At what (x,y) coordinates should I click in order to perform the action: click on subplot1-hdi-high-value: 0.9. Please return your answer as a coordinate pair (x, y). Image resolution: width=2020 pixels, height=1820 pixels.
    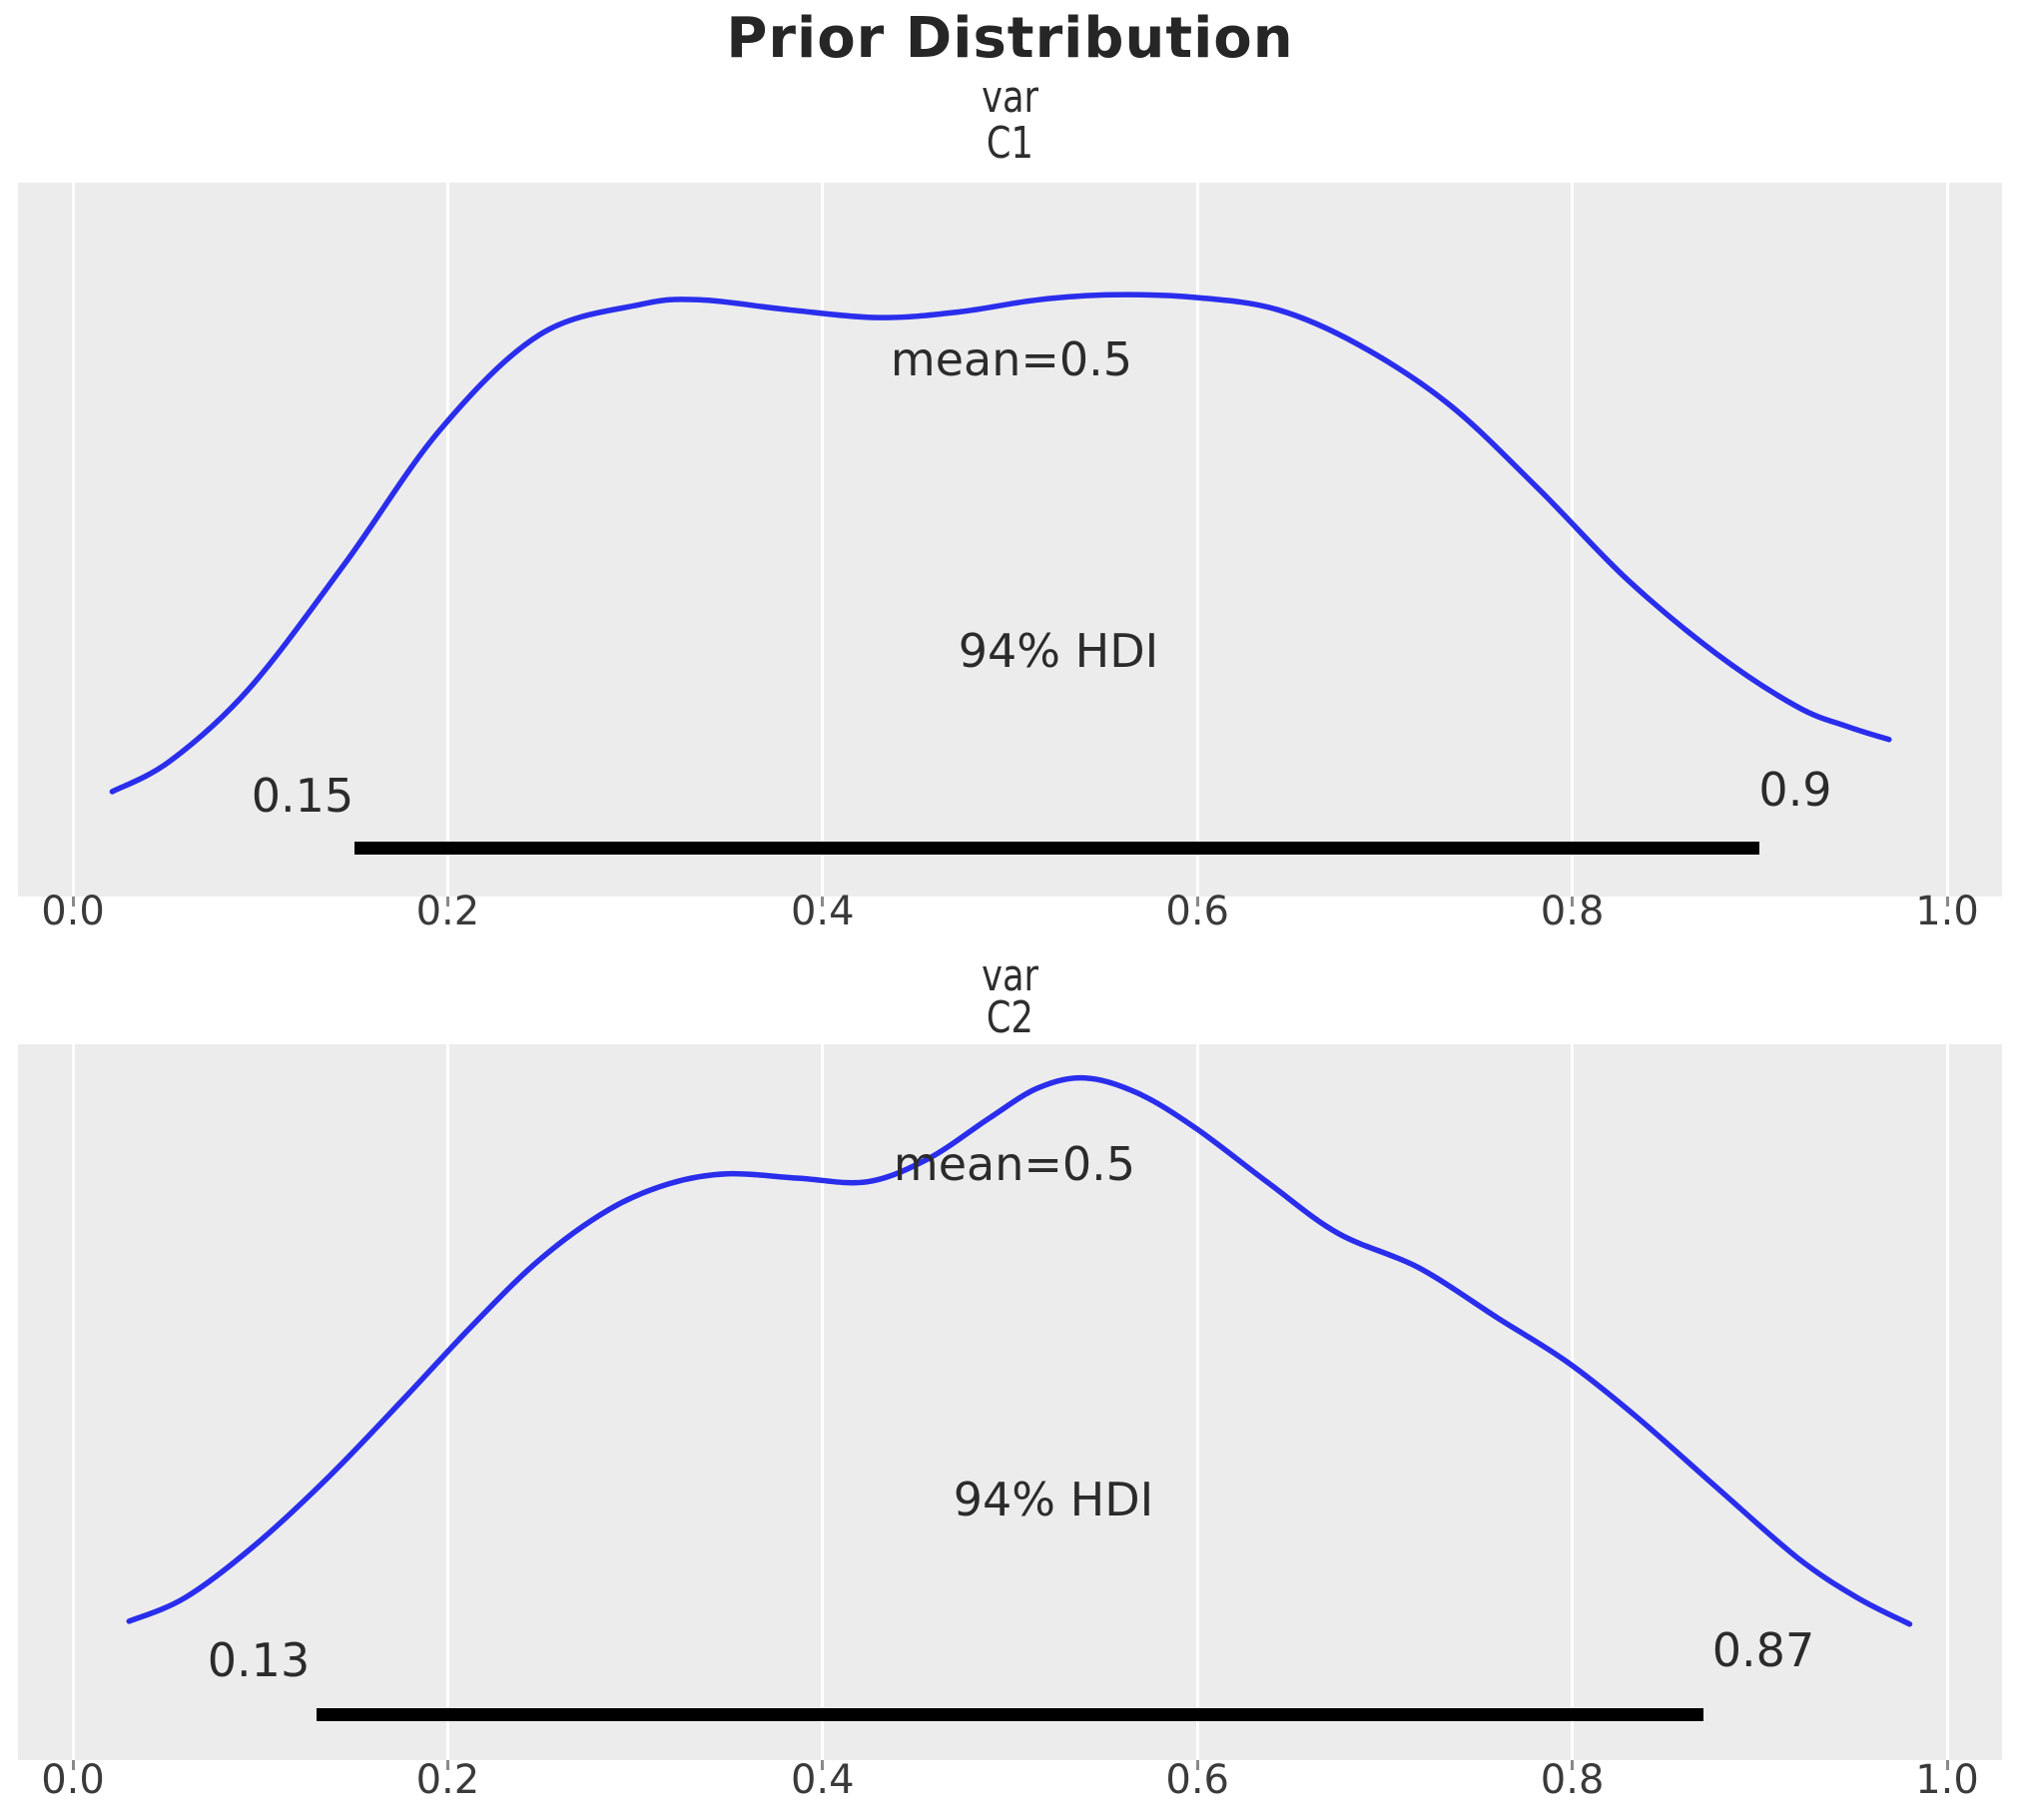
    Looking at the image, I should click on (1795, 790).